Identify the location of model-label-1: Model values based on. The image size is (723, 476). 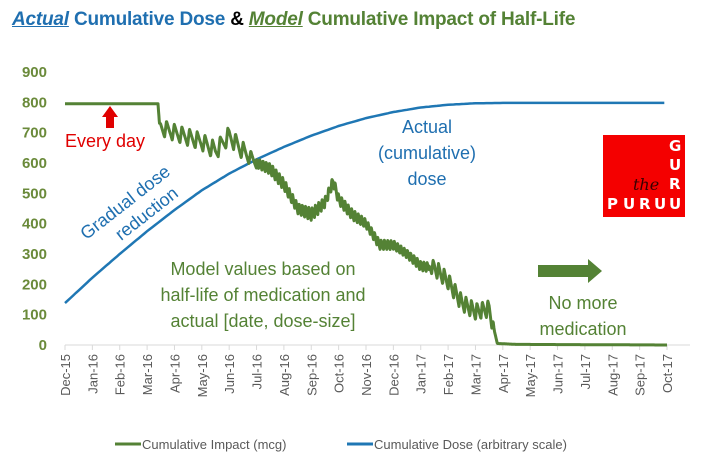
(262, 269).